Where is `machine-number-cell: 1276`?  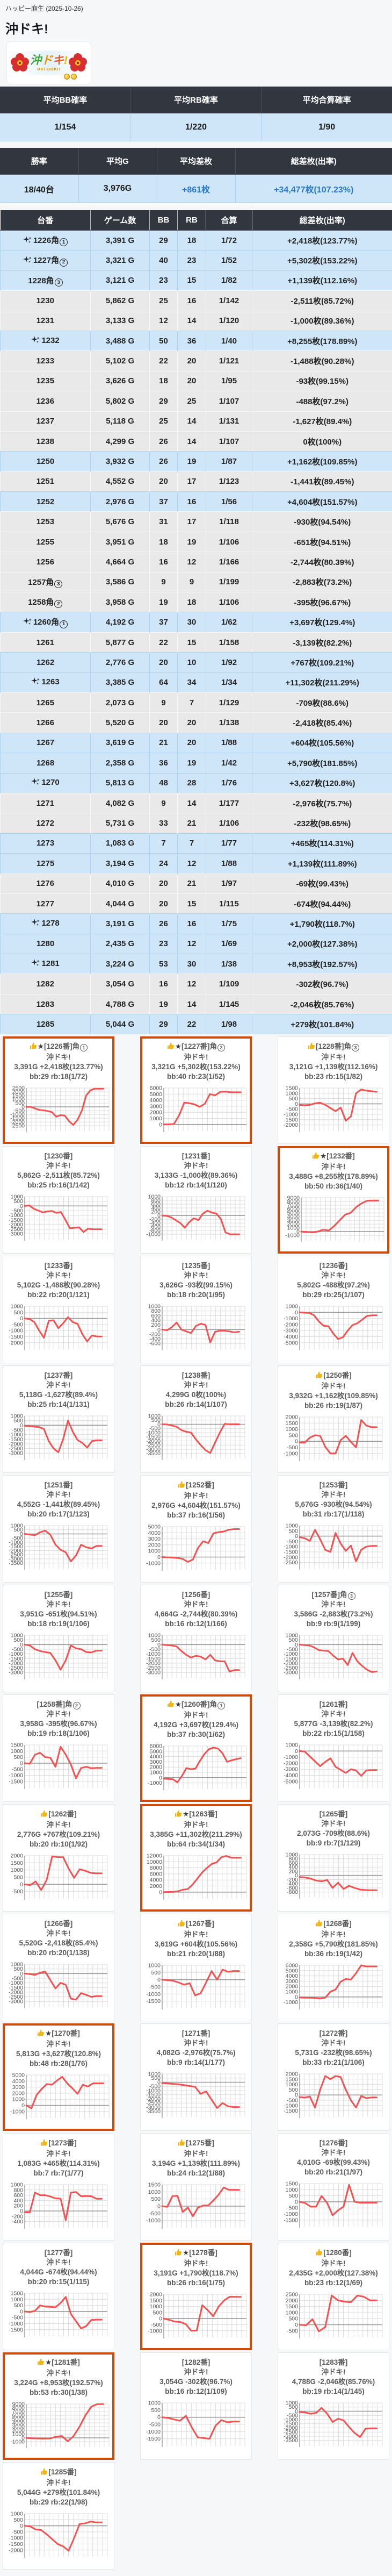 machine-number-cell: 1276 is located at coordinates (46, 883).